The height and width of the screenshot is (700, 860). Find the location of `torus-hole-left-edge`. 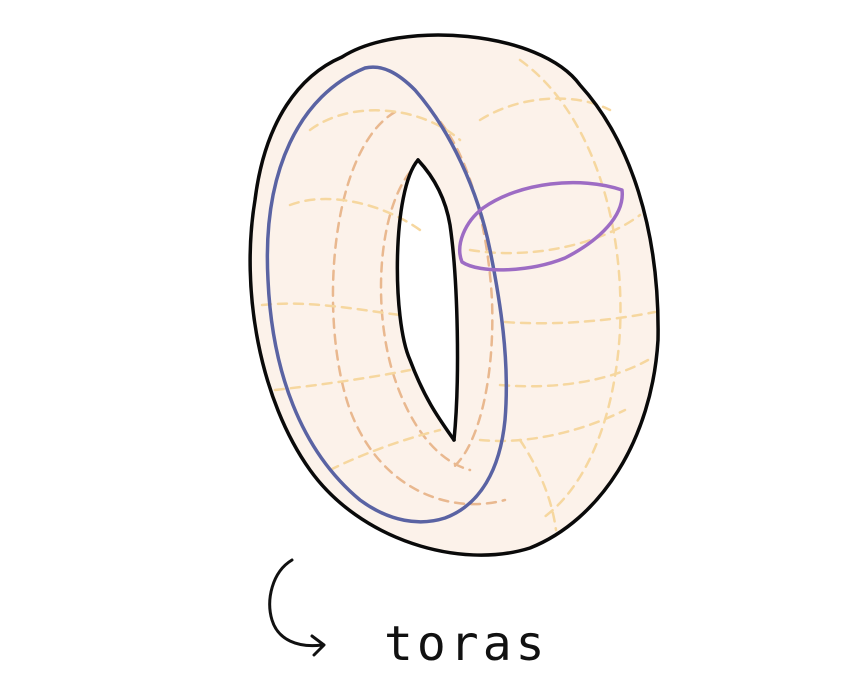

torus-hole-left-edge is located at coordinates (425, 300).